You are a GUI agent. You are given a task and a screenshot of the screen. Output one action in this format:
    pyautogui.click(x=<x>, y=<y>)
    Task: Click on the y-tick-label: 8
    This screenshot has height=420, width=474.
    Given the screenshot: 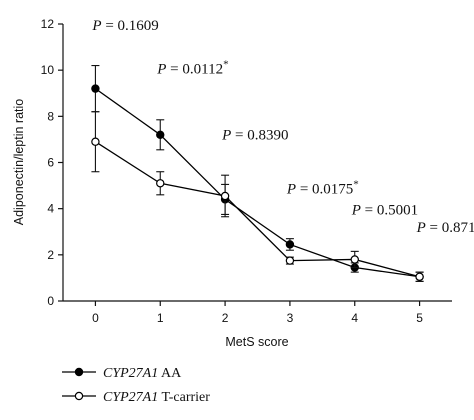 What is the action you would take?
    pyautogui.click(x=50, y=116)
    